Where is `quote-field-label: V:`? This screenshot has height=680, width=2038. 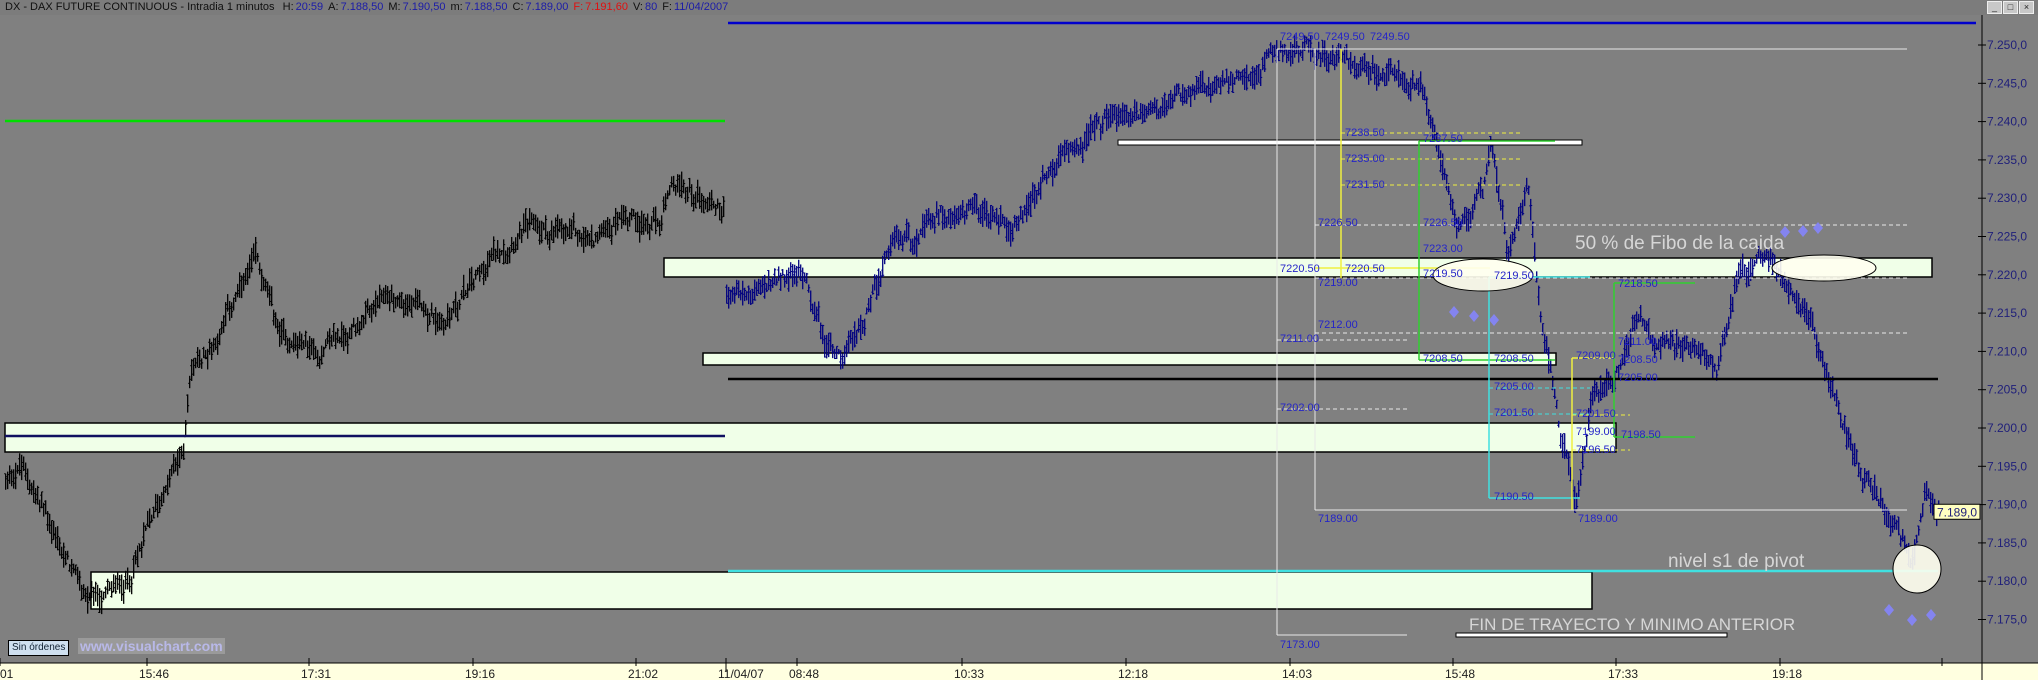
quote-field-label: V: is located at coordinates (637, 7).